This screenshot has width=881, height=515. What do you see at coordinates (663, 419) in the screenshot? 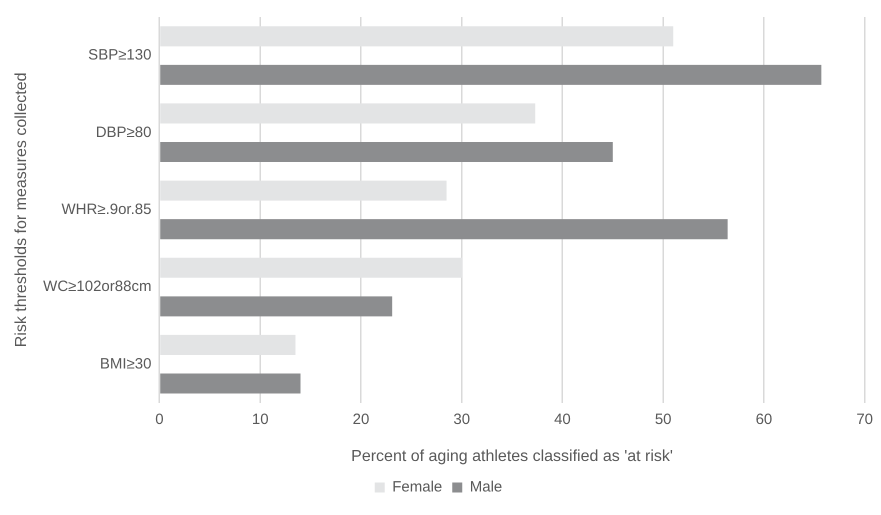
I see `x-tick-label: 50` at bounding box center [663, 419].